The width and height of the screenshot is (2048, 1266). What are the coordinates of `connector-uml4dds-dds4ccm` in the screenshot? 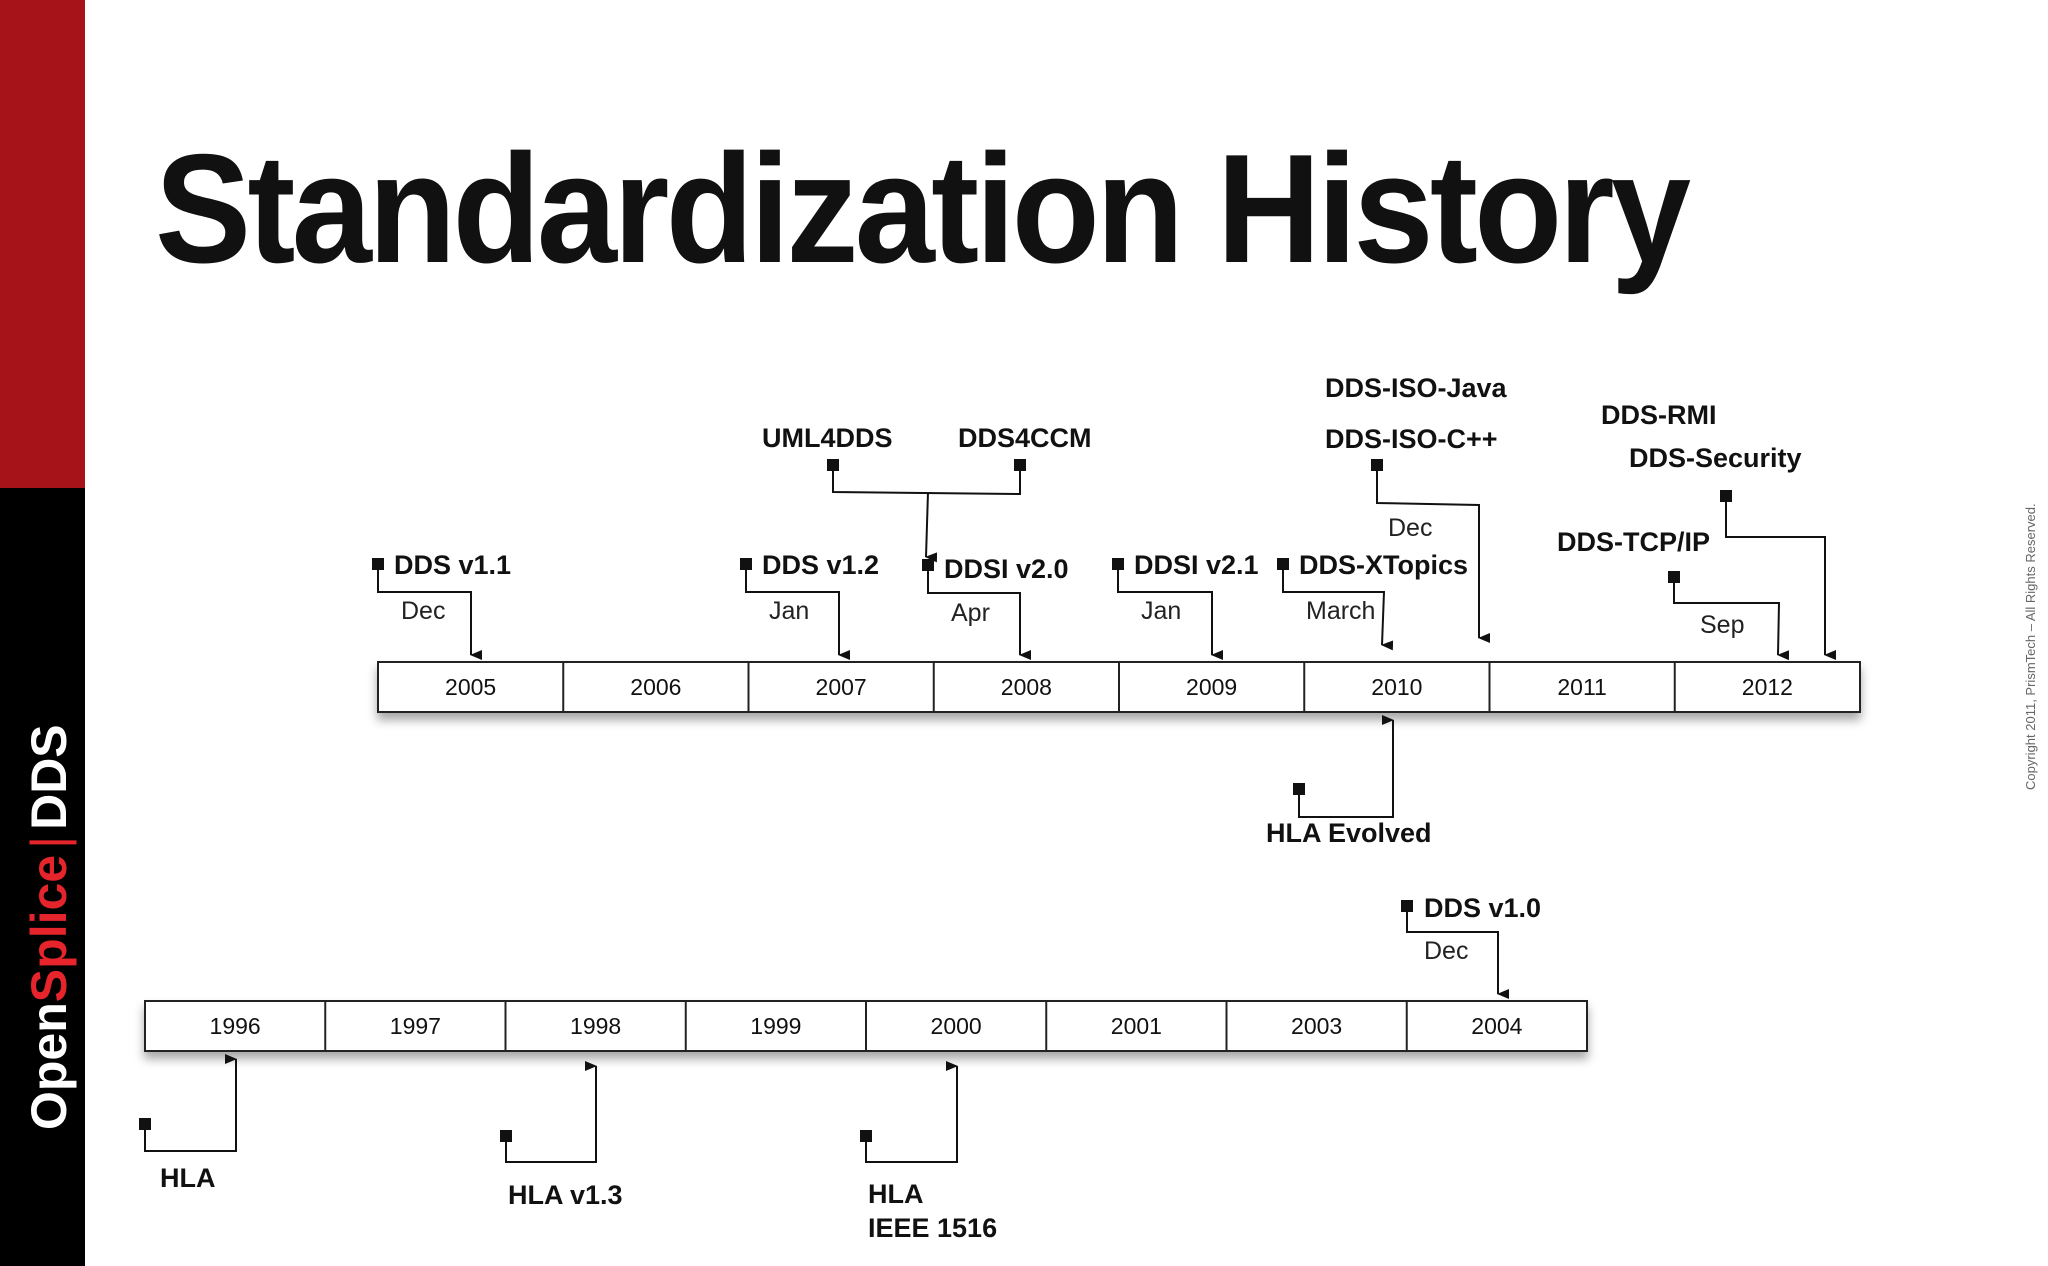 It's located at (926, 480).